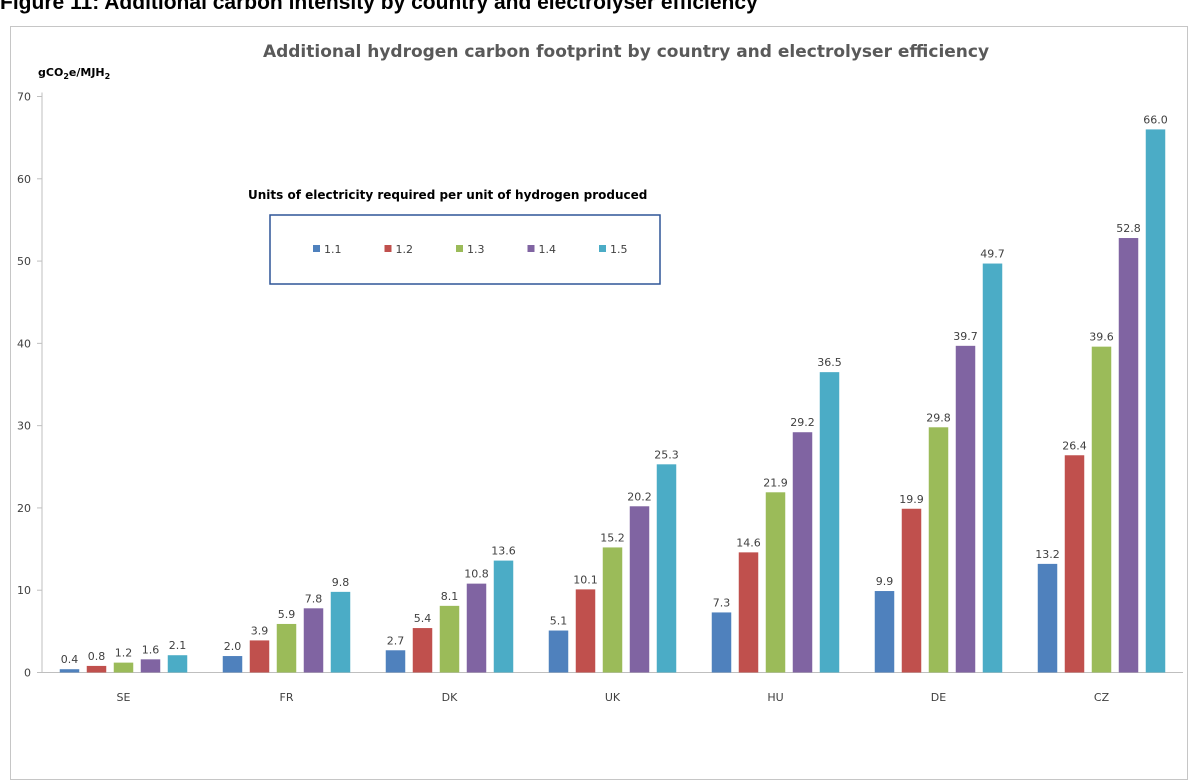  I want to click on data-label: 2.7, so click(396, 640).